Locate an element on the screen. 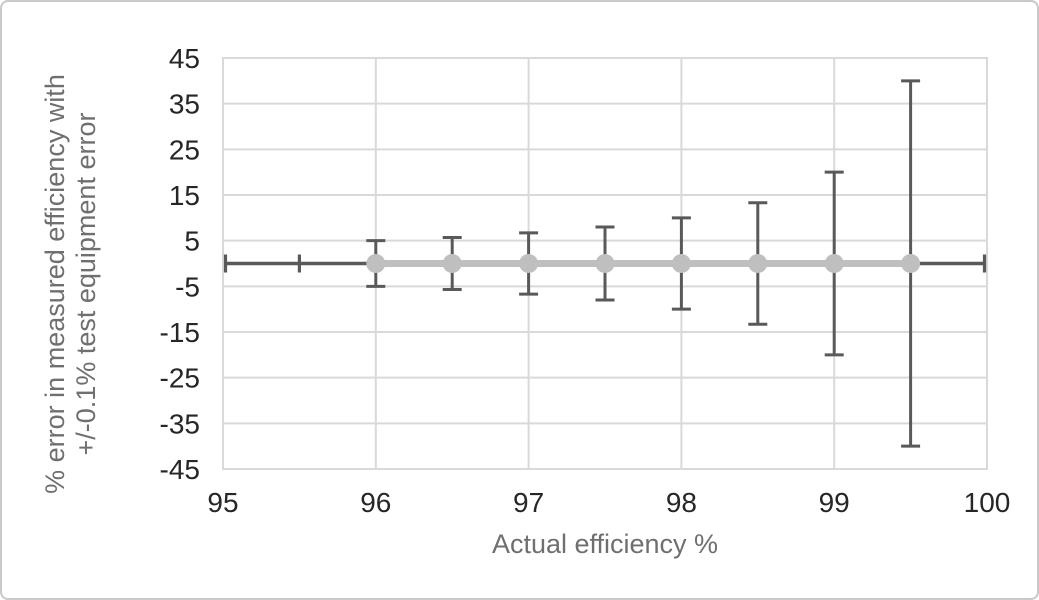  x-tick-label: 95 is located at coordinates (222, 502).